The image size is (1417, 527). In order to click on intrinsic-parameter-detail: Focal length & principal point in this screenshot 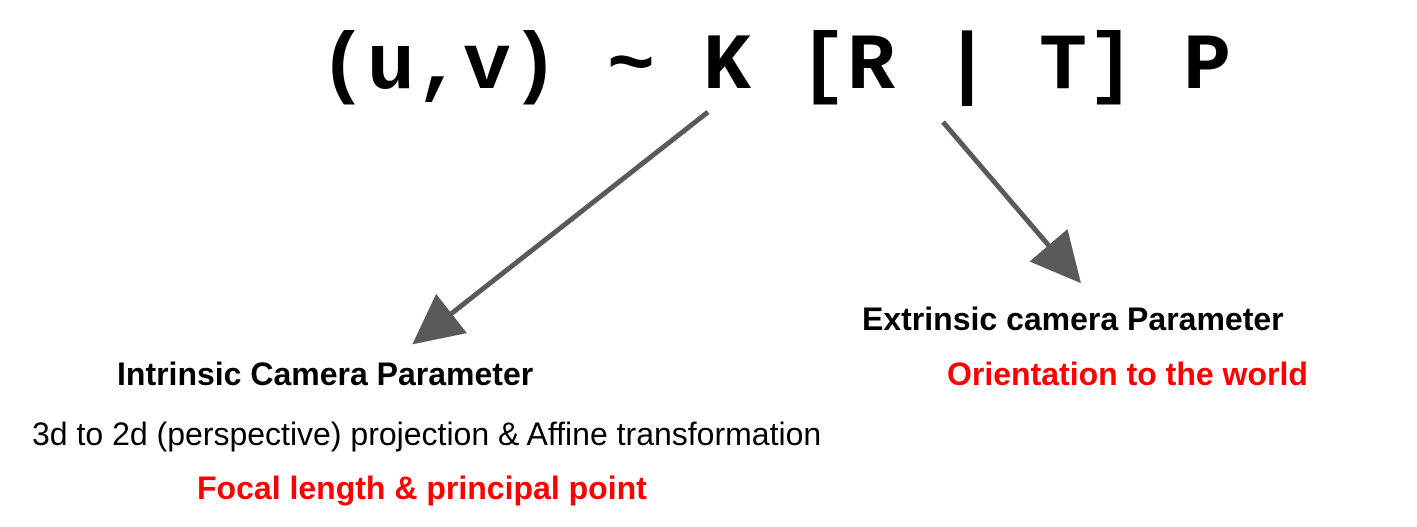, I will do `click(422, 488)`.